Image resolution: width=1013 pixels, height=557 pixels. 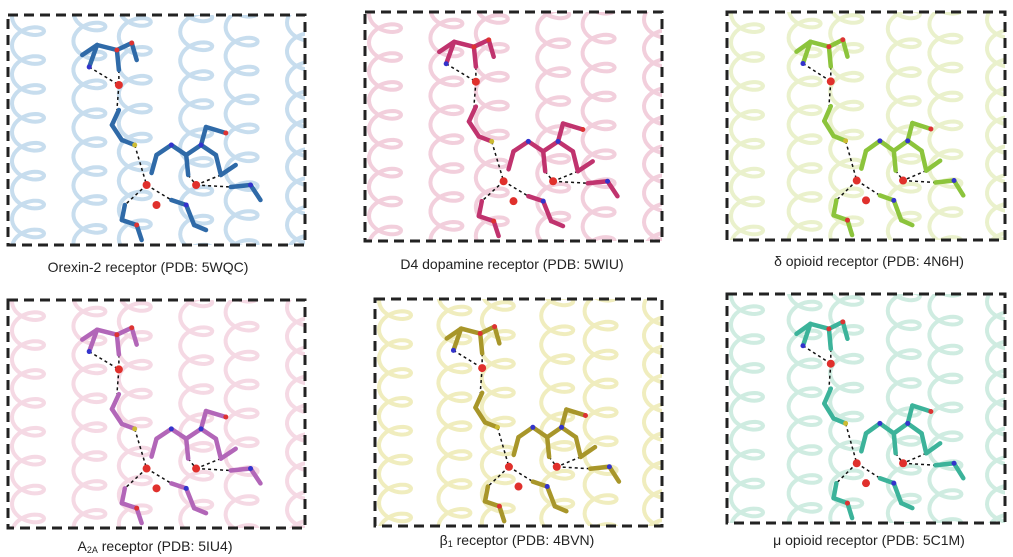 I want to click on caption-text: Orexin-2 receptor (PDB: 5WQC), so click(x=148, y=267).